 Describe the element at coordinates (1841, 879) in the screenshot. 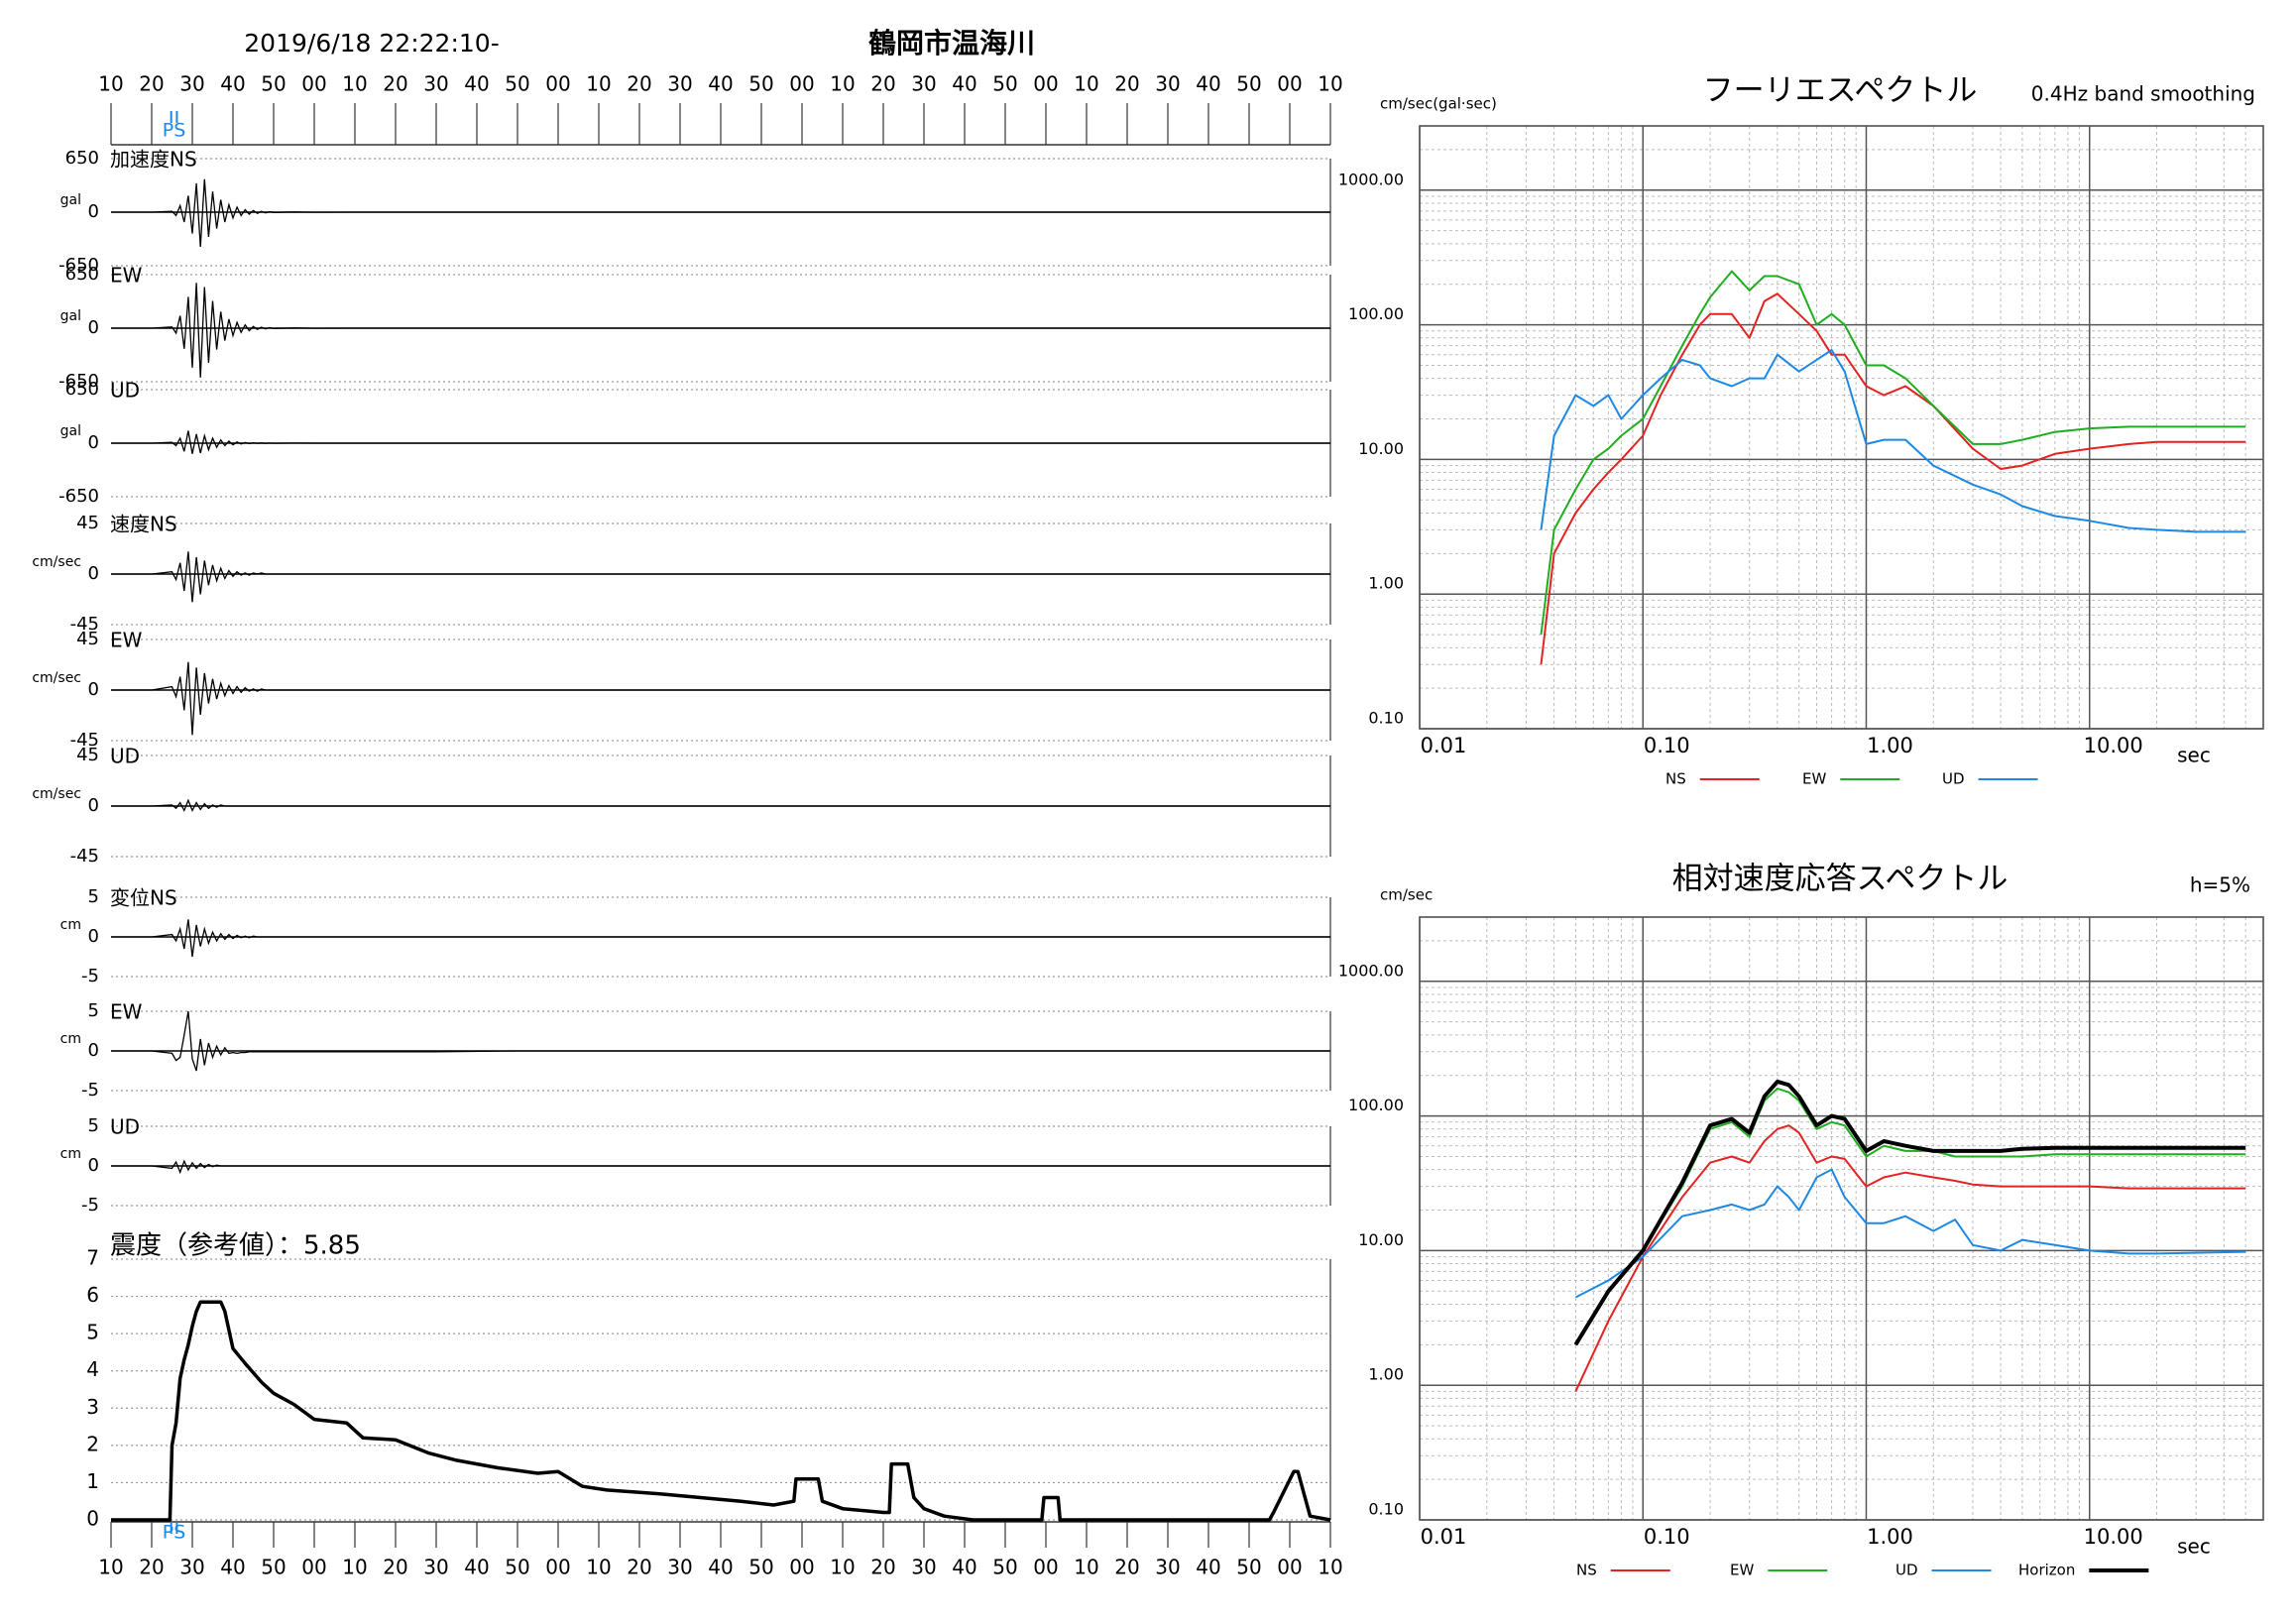

I see `response-title: 相対速度応答スペクトル` at that location.